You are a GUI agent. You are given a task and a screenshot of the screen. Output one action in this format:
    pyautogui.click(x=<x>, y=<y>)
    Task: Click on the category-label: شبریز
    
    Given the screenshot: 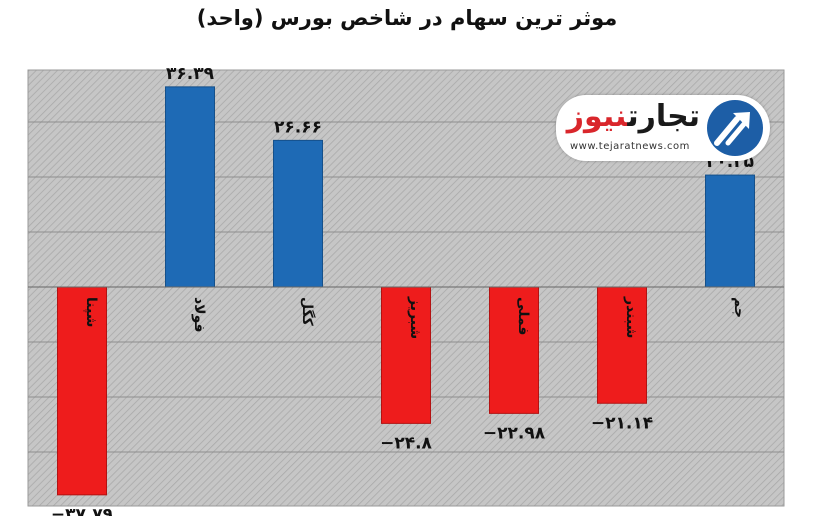 What is the action you would take?
    pyautogui.click(x=415, y=317)
    